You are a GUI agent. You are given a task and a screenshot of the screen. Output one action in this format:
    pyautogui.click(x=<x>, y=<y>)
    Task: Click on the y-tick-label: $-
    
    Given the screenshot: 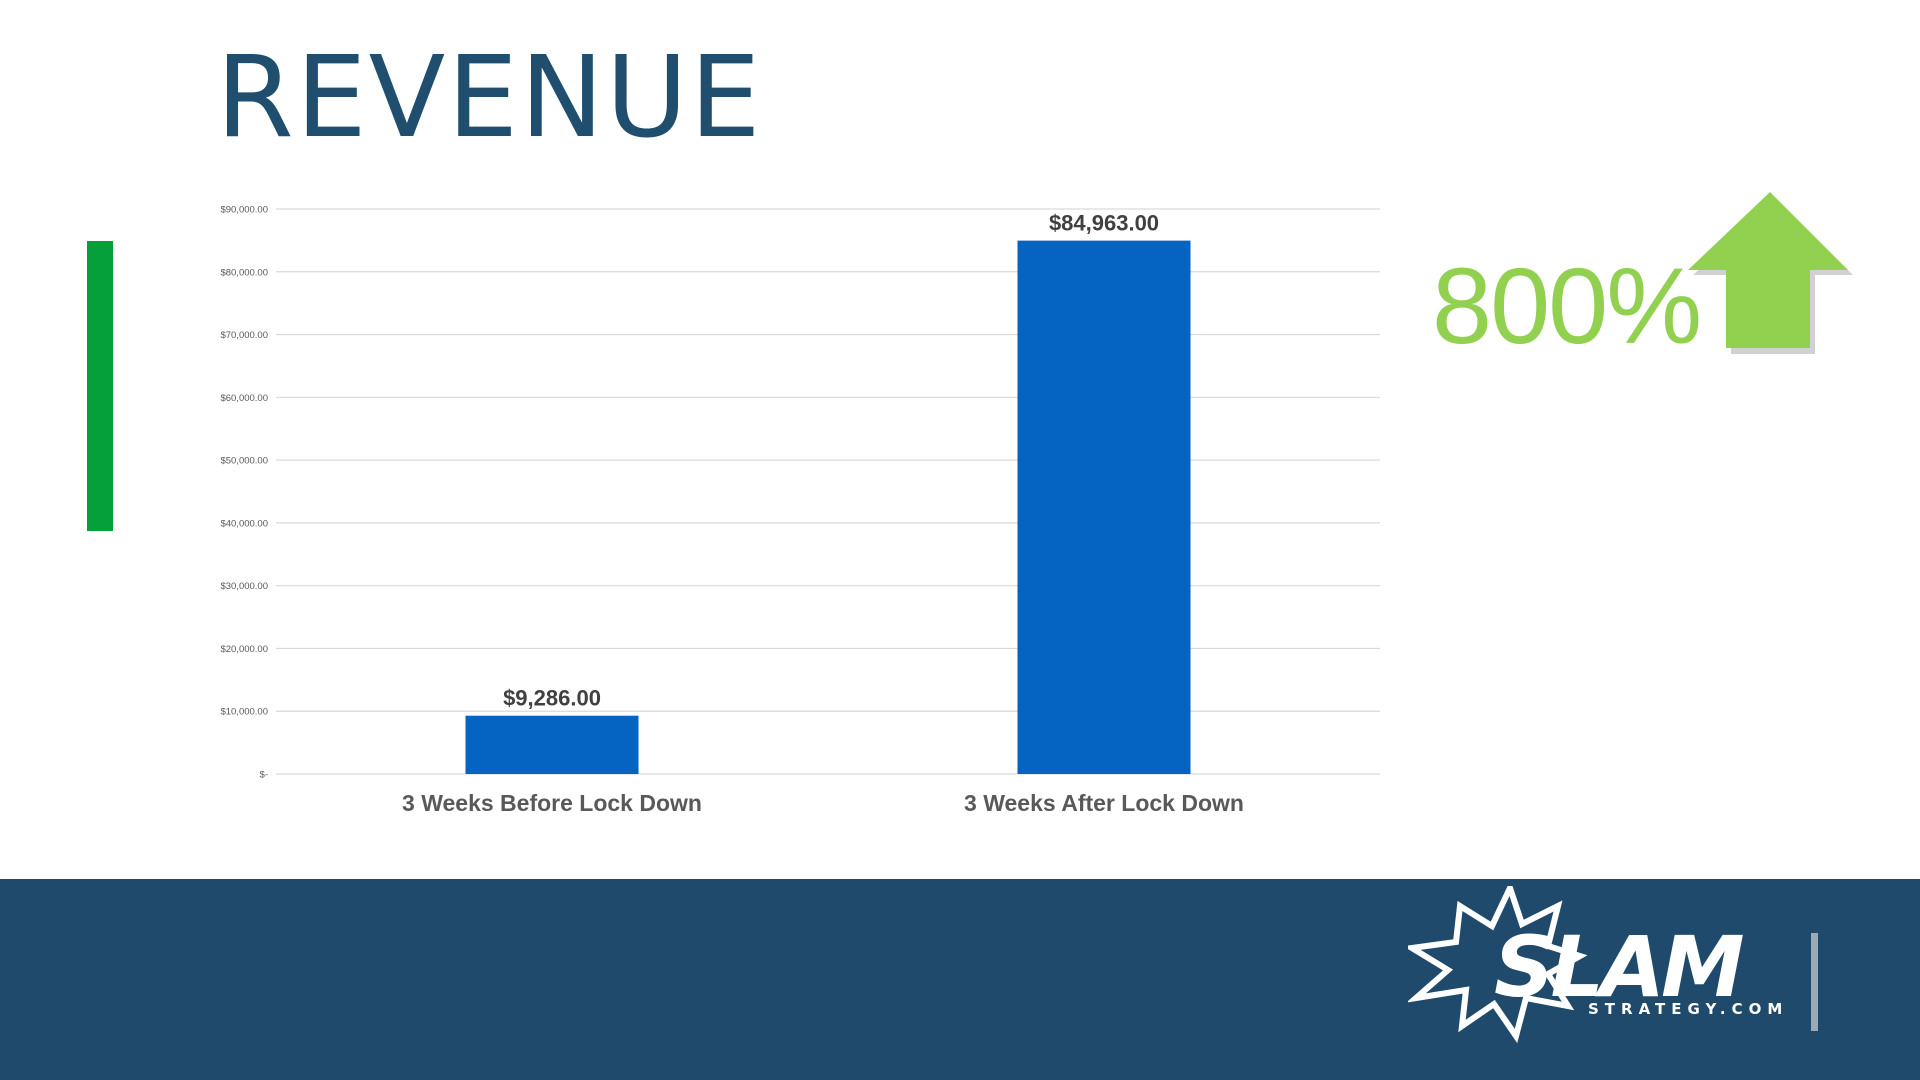 What is the action you would take?
    pyautogui.click(x=264, y=775)
    